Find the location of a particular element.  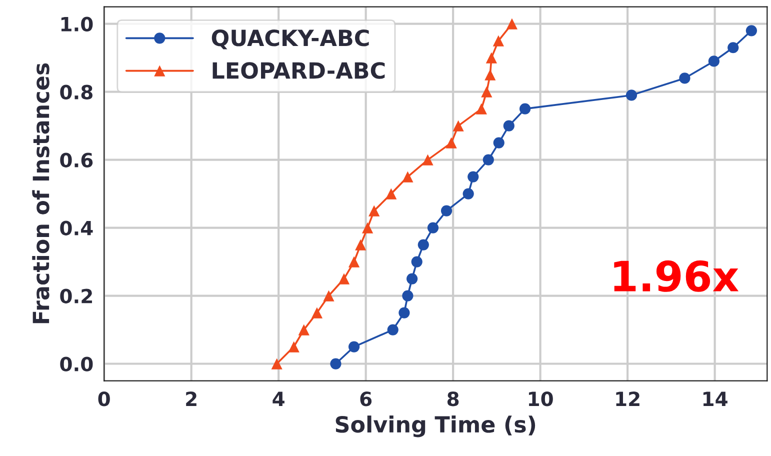

x-tick-label: 8 is located at coordinates (453, 399).